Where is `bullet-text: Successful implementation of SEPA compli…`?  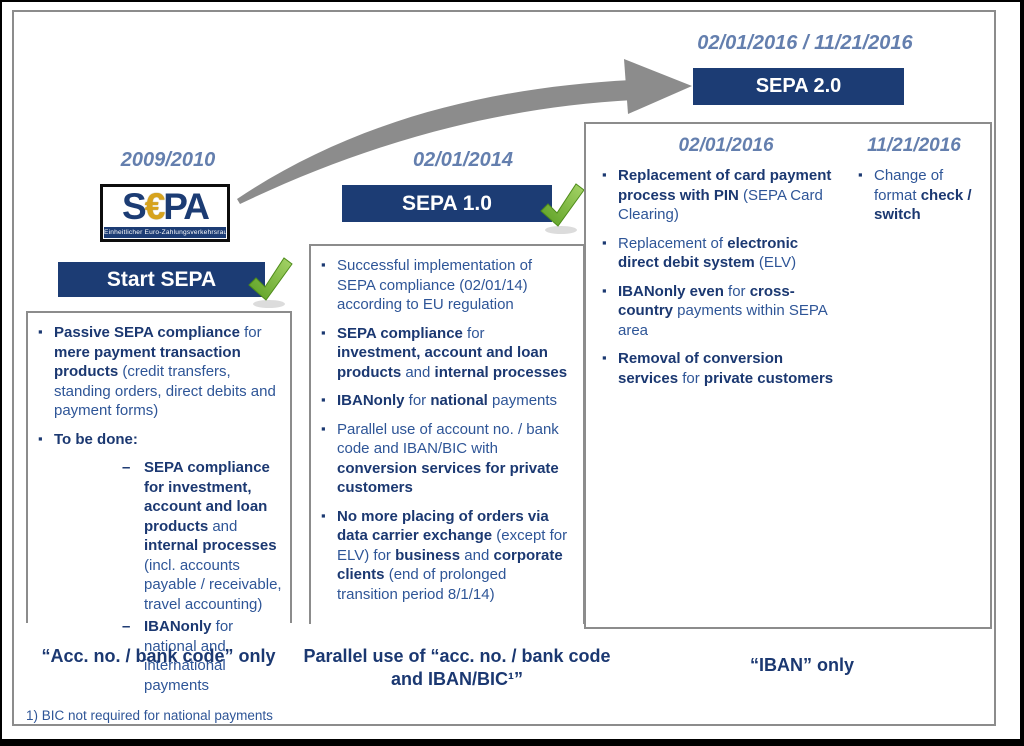 bullet-text: Successful implementation of SEPA compli… is located at coordinates (435, 285).